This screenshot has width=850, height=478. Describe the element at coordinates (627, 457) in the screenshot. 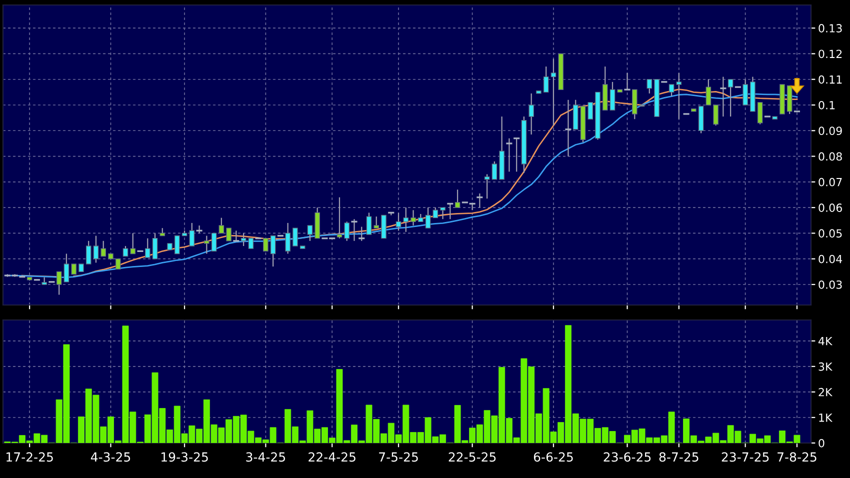

I see `x-tick-label: 23-6-25` at that location.